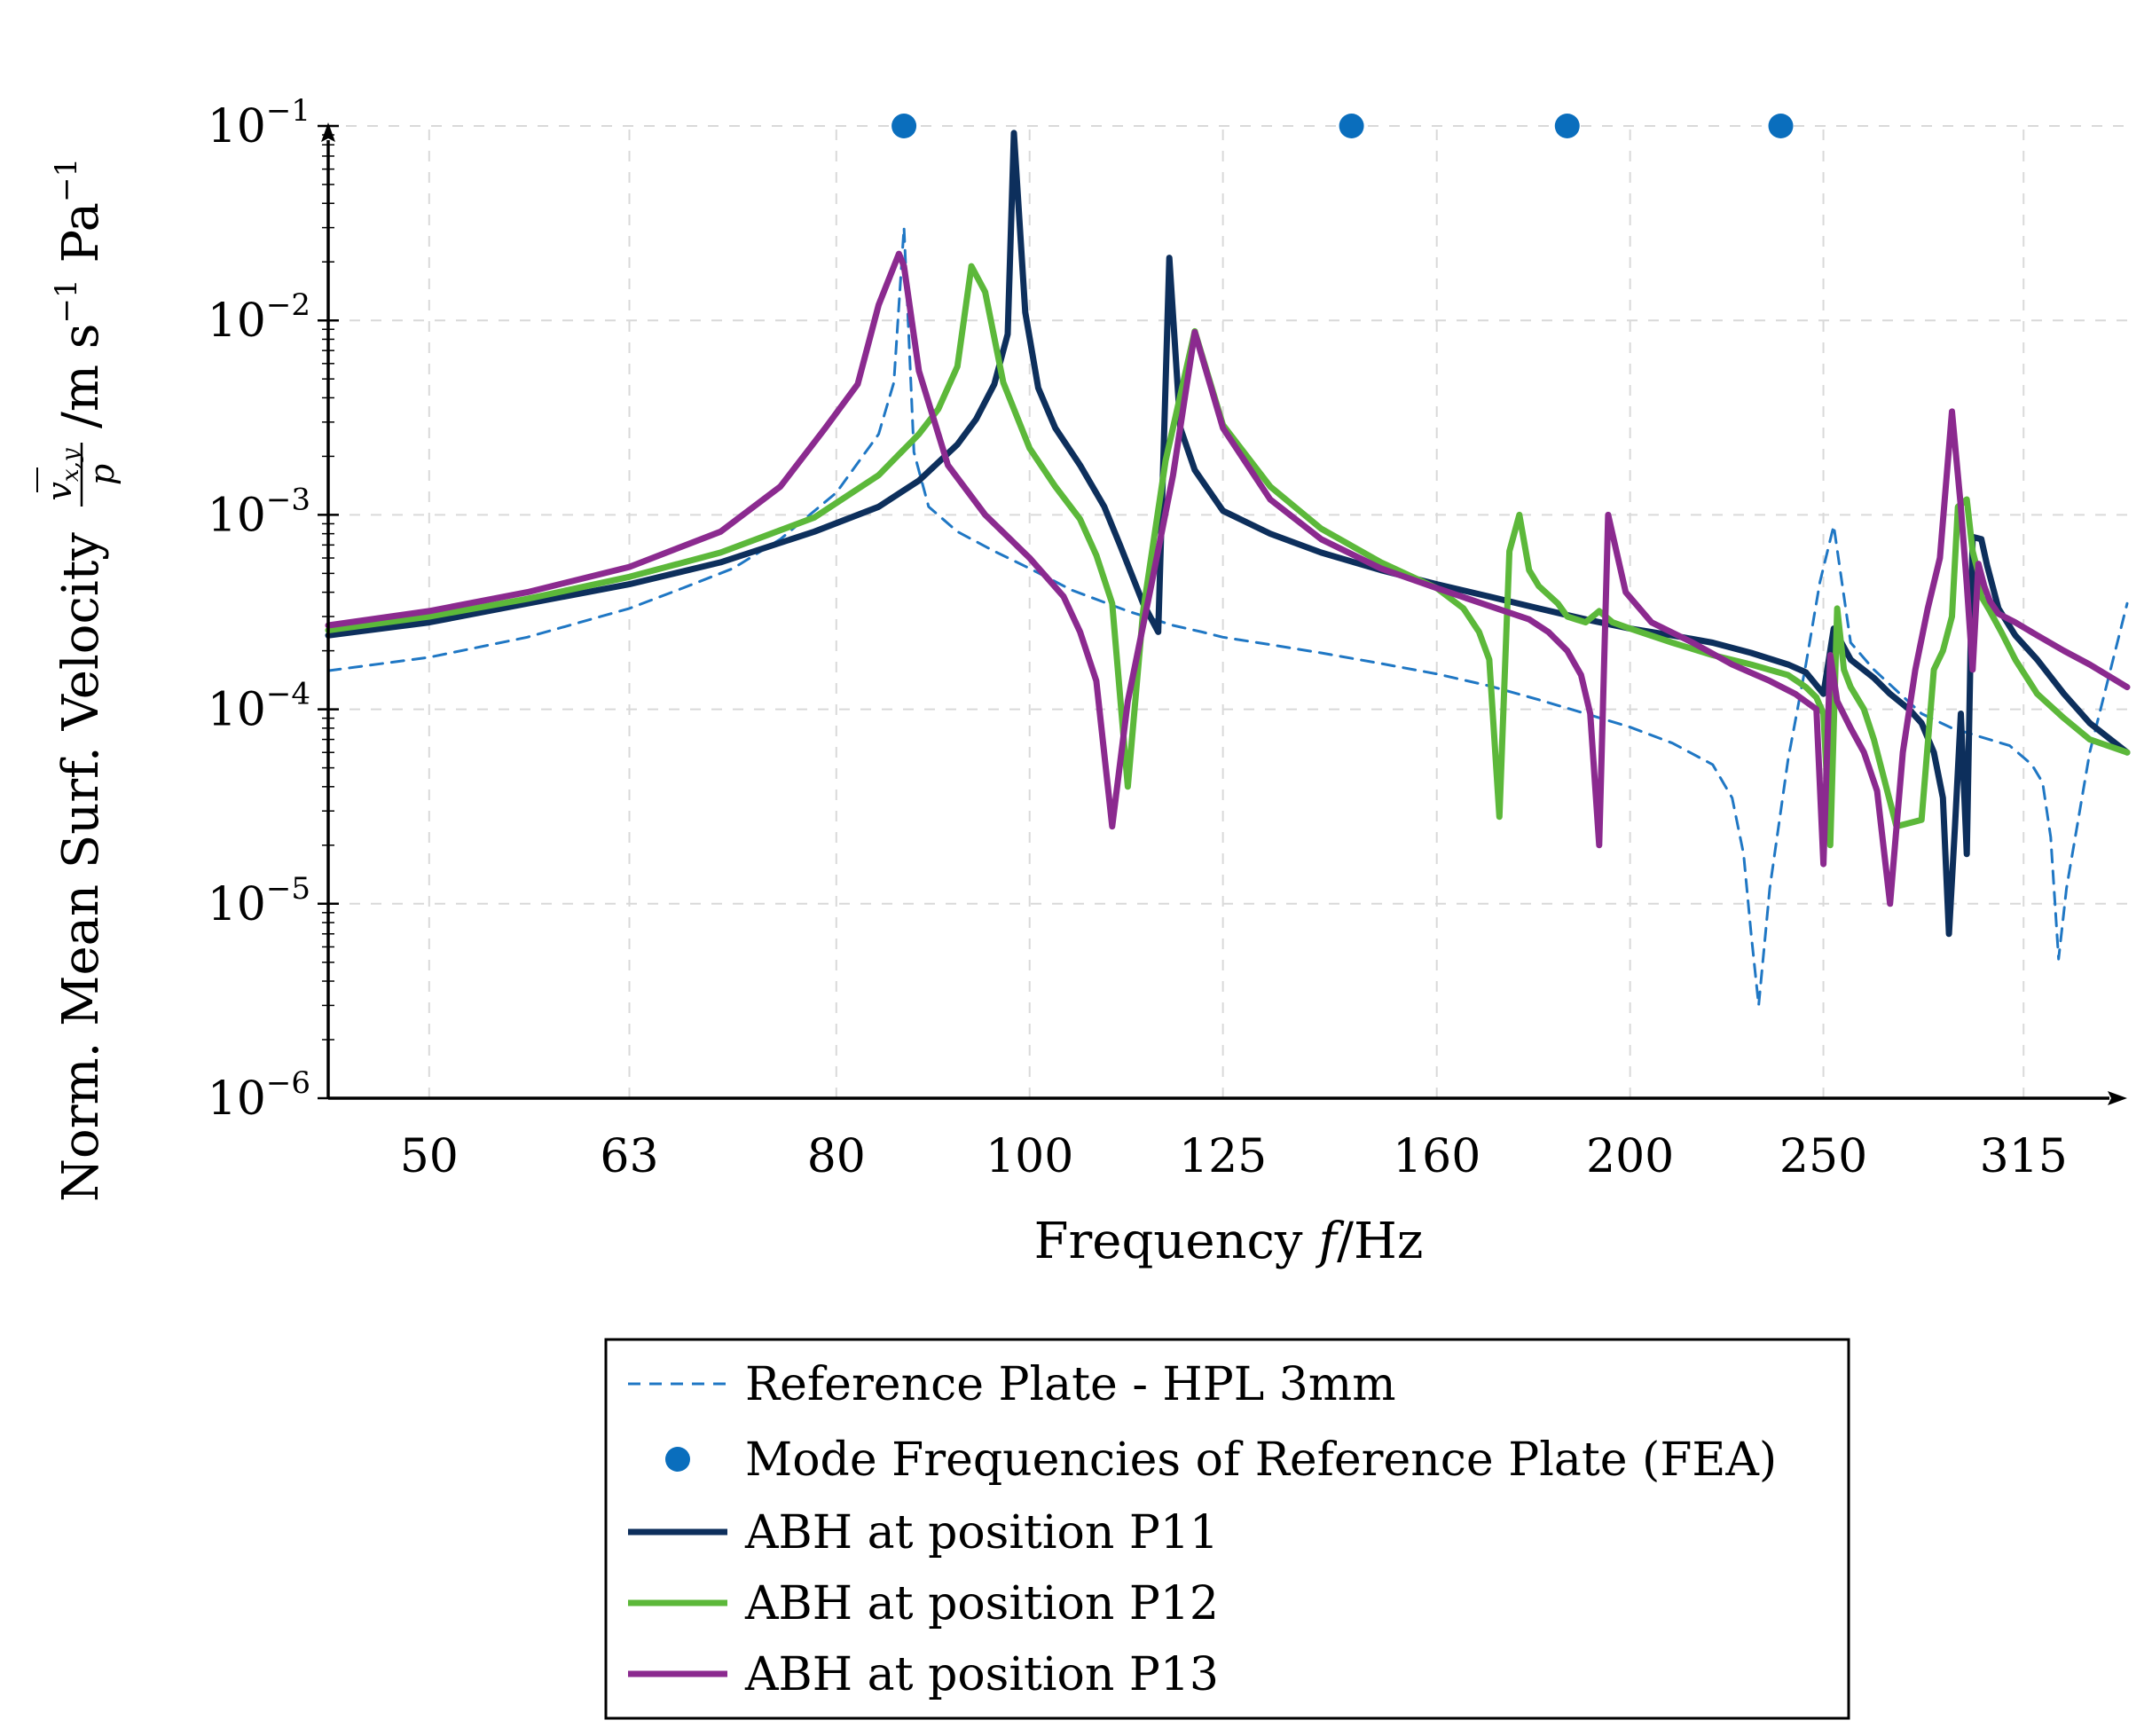 Image resolution: width=2152 pixels, height=1736 pixels. What do you see at coordinates (1029, 1156) in the screenshot?
I see `x-tick-label-100: 100` at bounding box center [1029, 1156].